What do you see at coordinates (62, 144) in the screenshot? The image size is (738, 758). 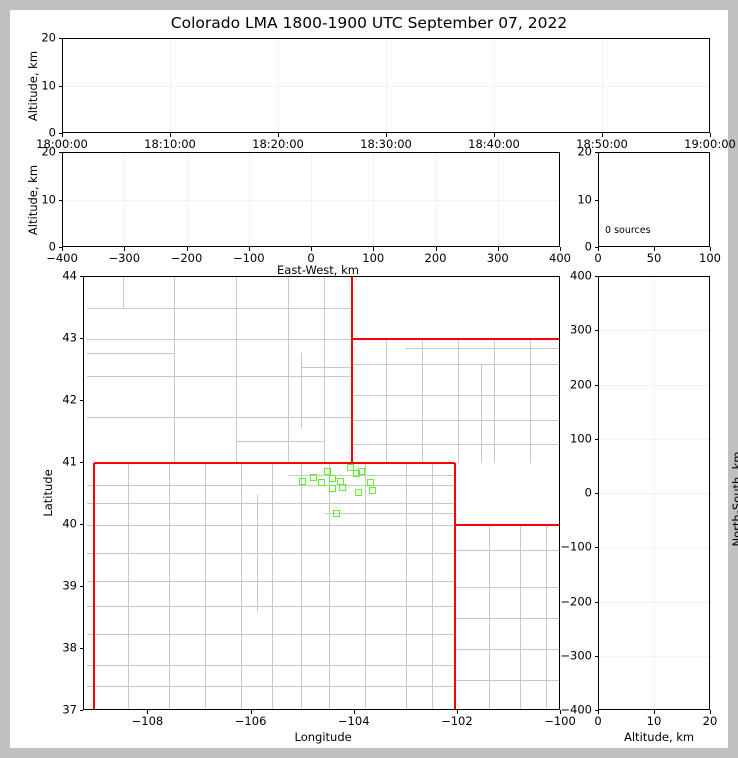 I see `axis-ticklabel-x: 18:00:00` at bounding box center [62, 144].